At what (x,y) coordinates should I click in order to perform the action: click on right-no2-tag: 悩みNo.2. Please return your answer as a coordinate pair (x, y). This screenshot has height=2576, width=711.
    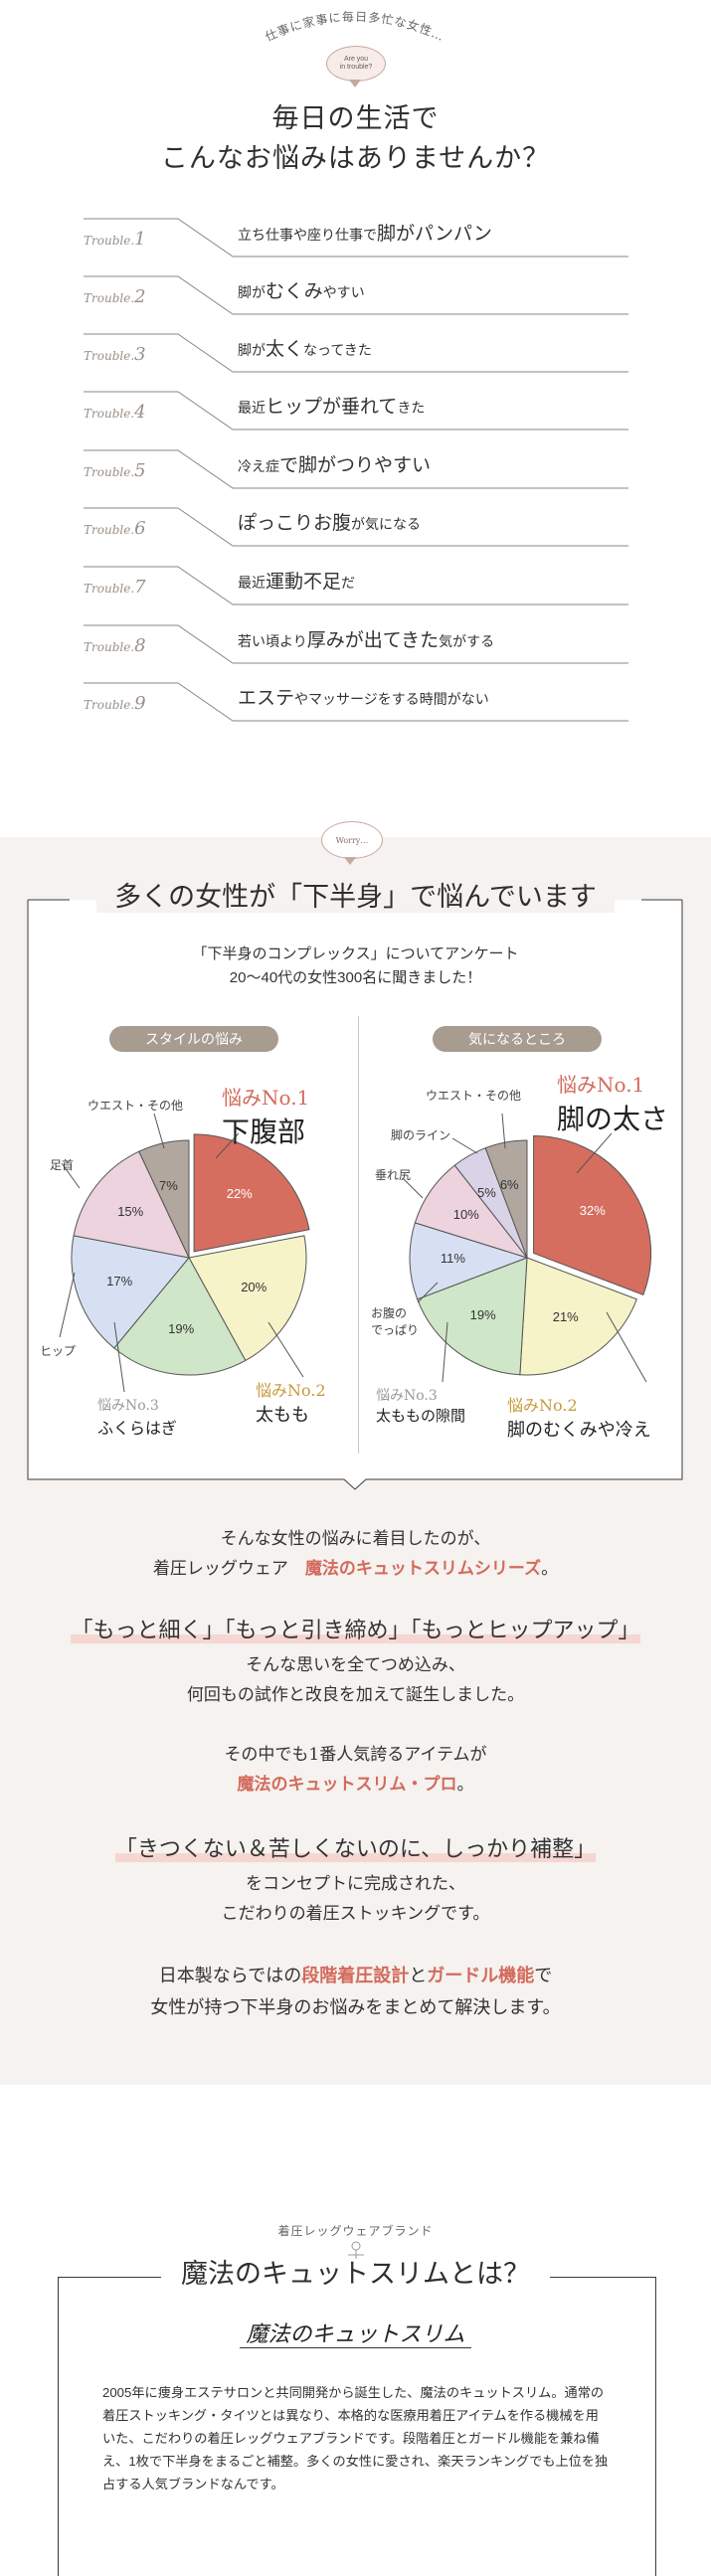
    Looking at the image, I should click on (542, 1405).